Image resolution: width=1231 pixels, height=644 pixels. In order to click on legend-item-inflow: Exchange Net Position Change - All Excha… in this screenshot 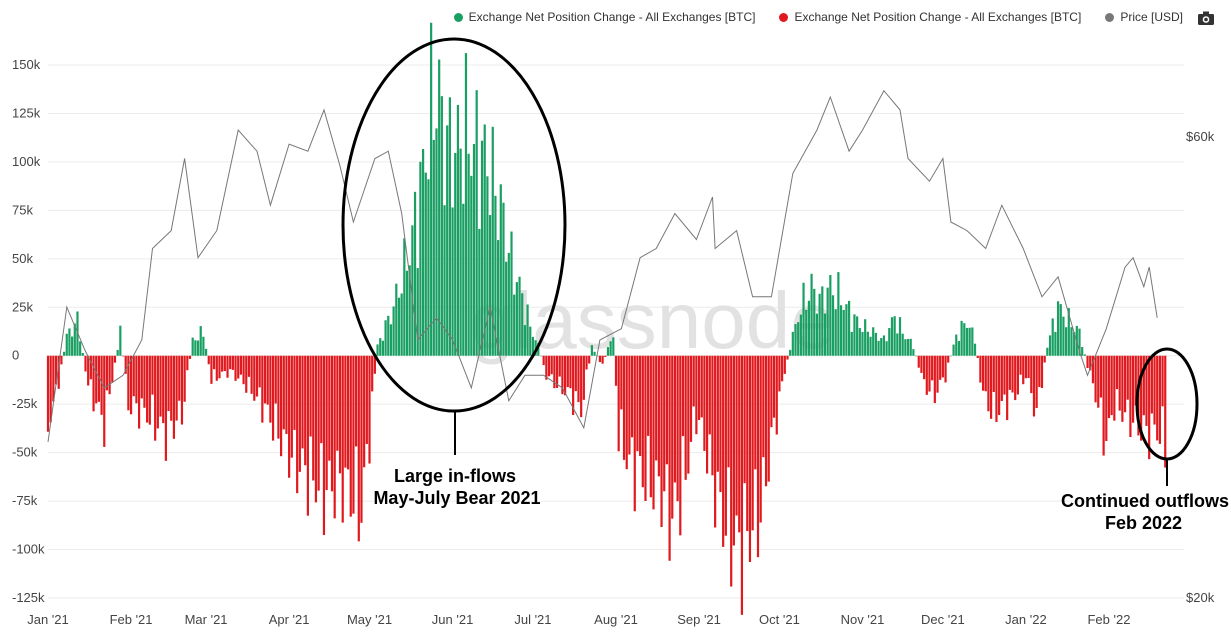, I will do `click(604, 17)`.